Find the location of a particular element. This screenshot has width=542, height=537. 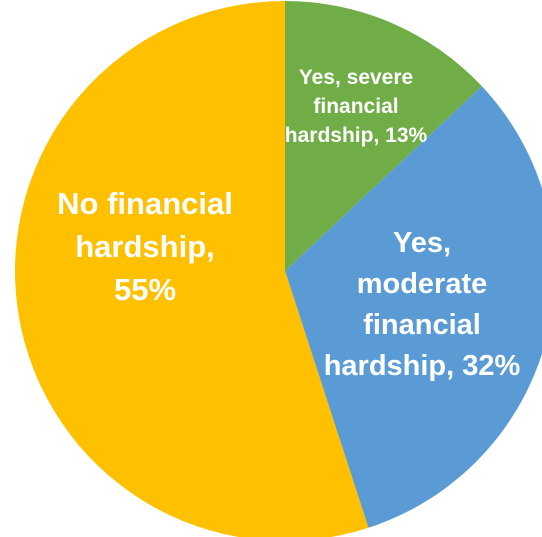

data-label-line: hardship, 32% is located at coordinates (422, 366).